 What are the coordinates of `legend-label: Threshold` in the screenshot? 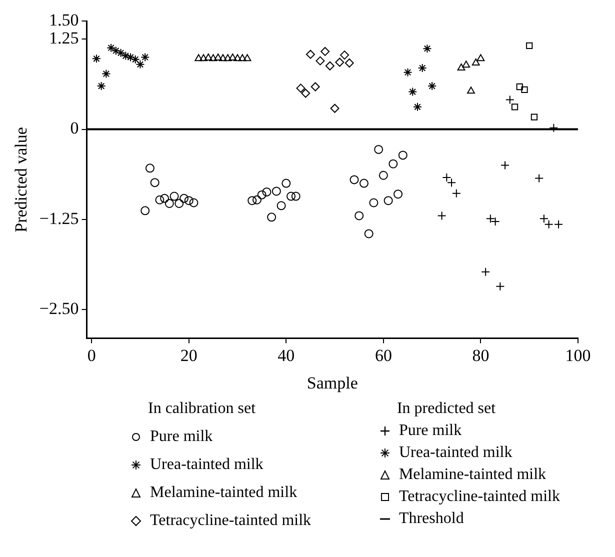 It's located at (431, 519).